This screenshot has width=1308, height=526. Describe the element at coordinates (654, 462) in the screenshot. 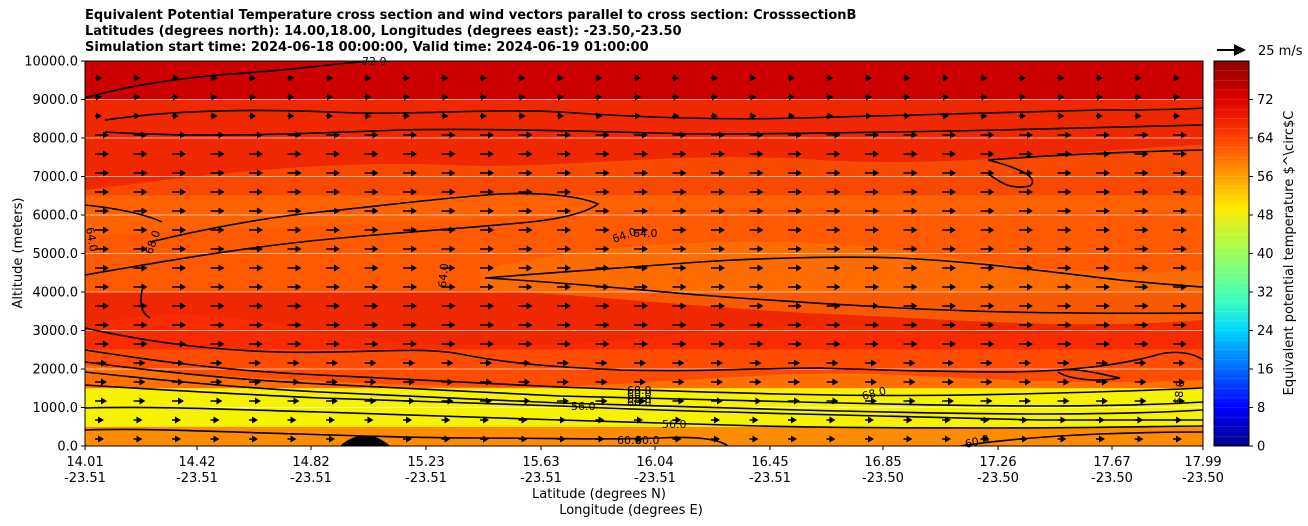

I see `x-tick-label-lat: 16.04` at that location.